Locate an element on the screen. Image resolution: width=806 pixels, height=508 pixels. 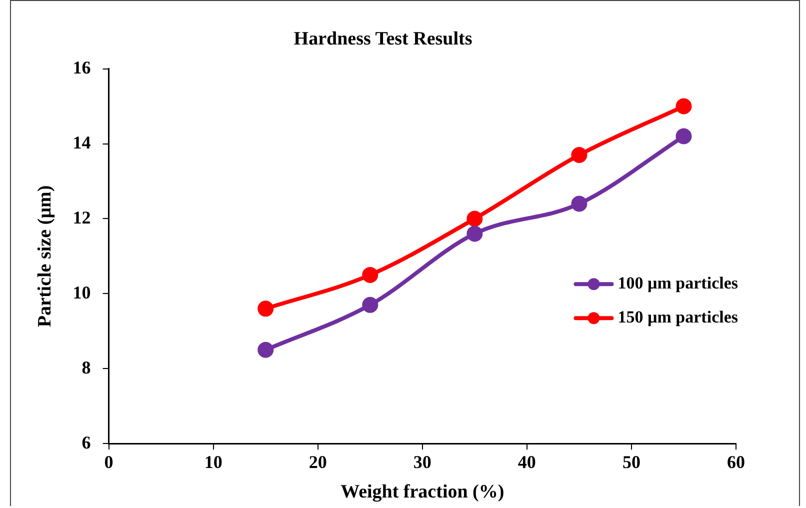
x-tick-label: 30 is located at coordinates (422, 462).